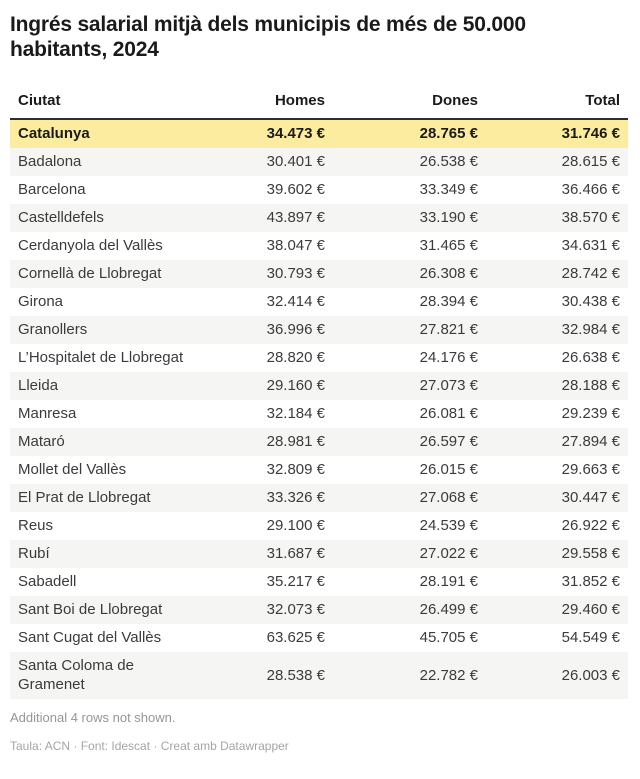  I want to click on column-header-dones: Dones, so click(409, 102).